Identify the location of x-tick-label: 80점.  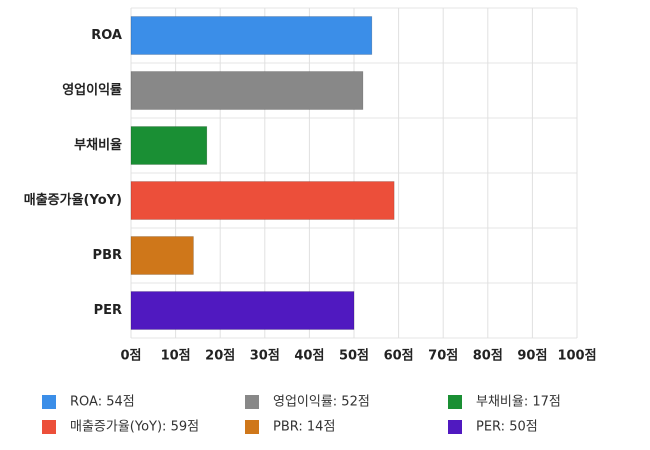
(488, 356).